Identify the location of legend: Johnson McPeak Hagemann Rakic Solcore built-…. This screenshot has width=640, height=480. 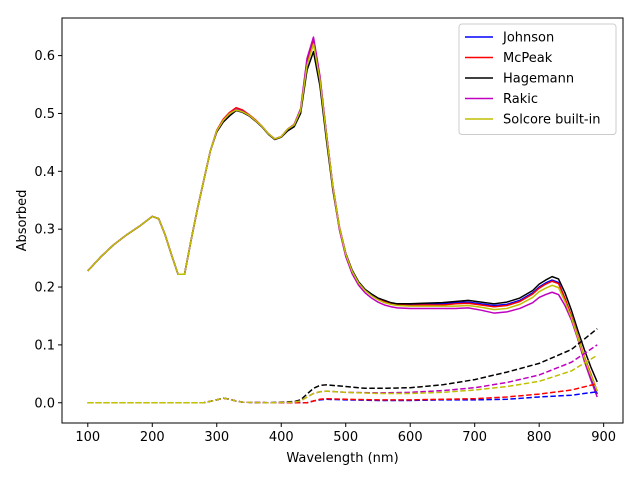
(537, 79).